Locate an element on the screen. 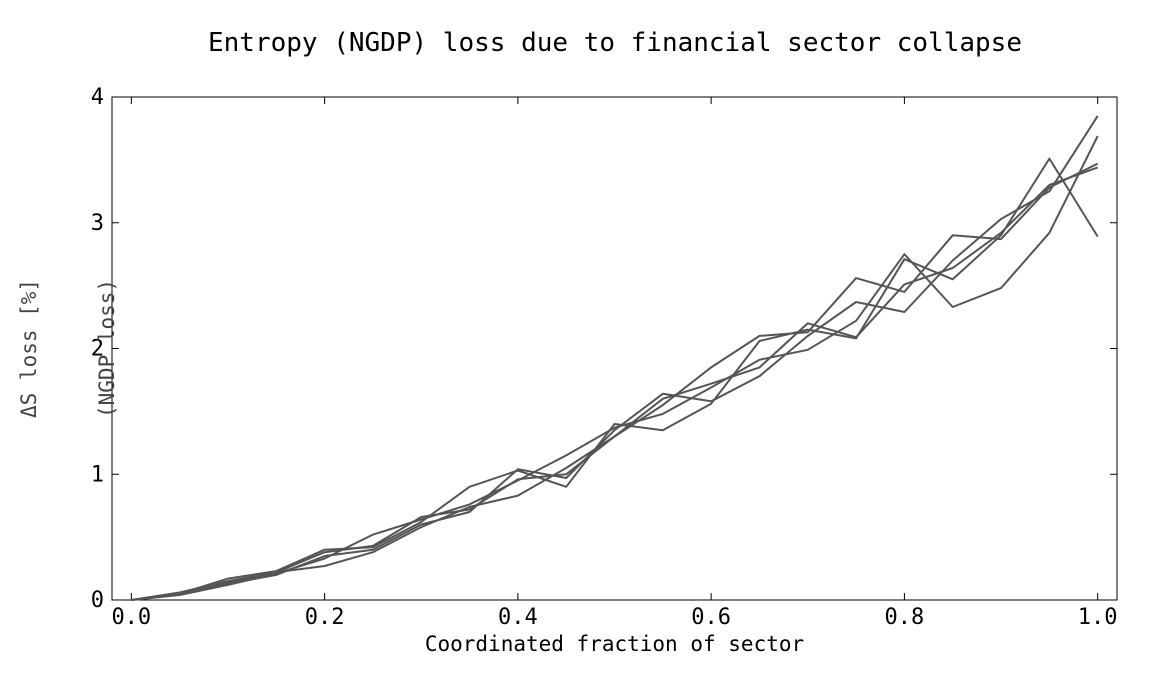 The height and width of the screenshot is (689, 1152). x-tick-label: 0.6 is located at coordinates (711, 617).